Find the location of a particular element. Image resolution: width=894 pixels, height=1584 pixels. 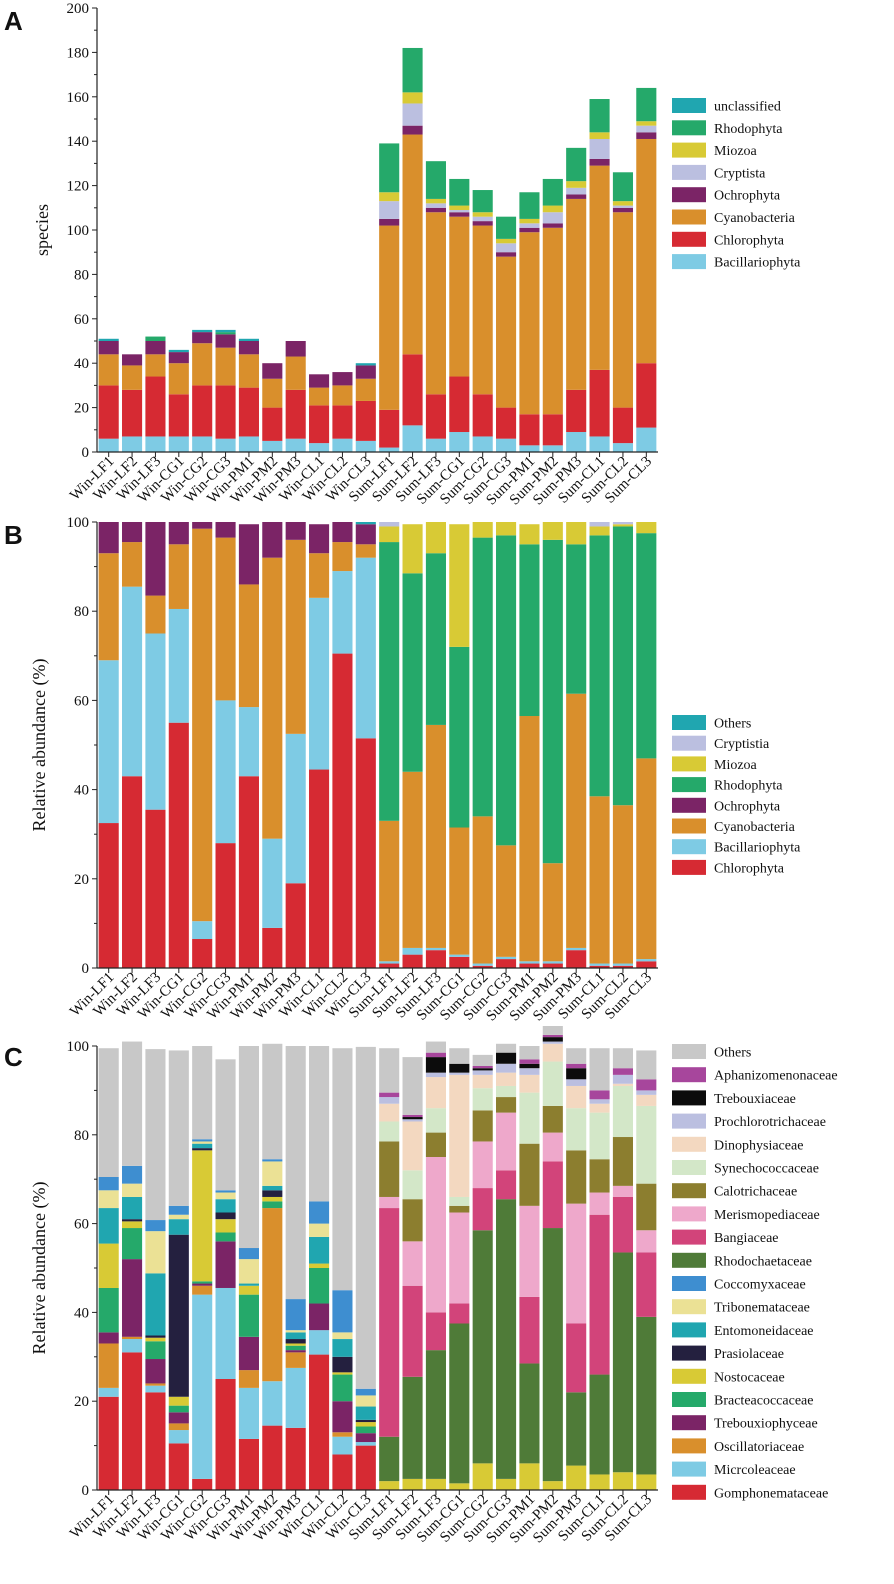

y-tick-label: 60 is located at coordinates (81, 1225).